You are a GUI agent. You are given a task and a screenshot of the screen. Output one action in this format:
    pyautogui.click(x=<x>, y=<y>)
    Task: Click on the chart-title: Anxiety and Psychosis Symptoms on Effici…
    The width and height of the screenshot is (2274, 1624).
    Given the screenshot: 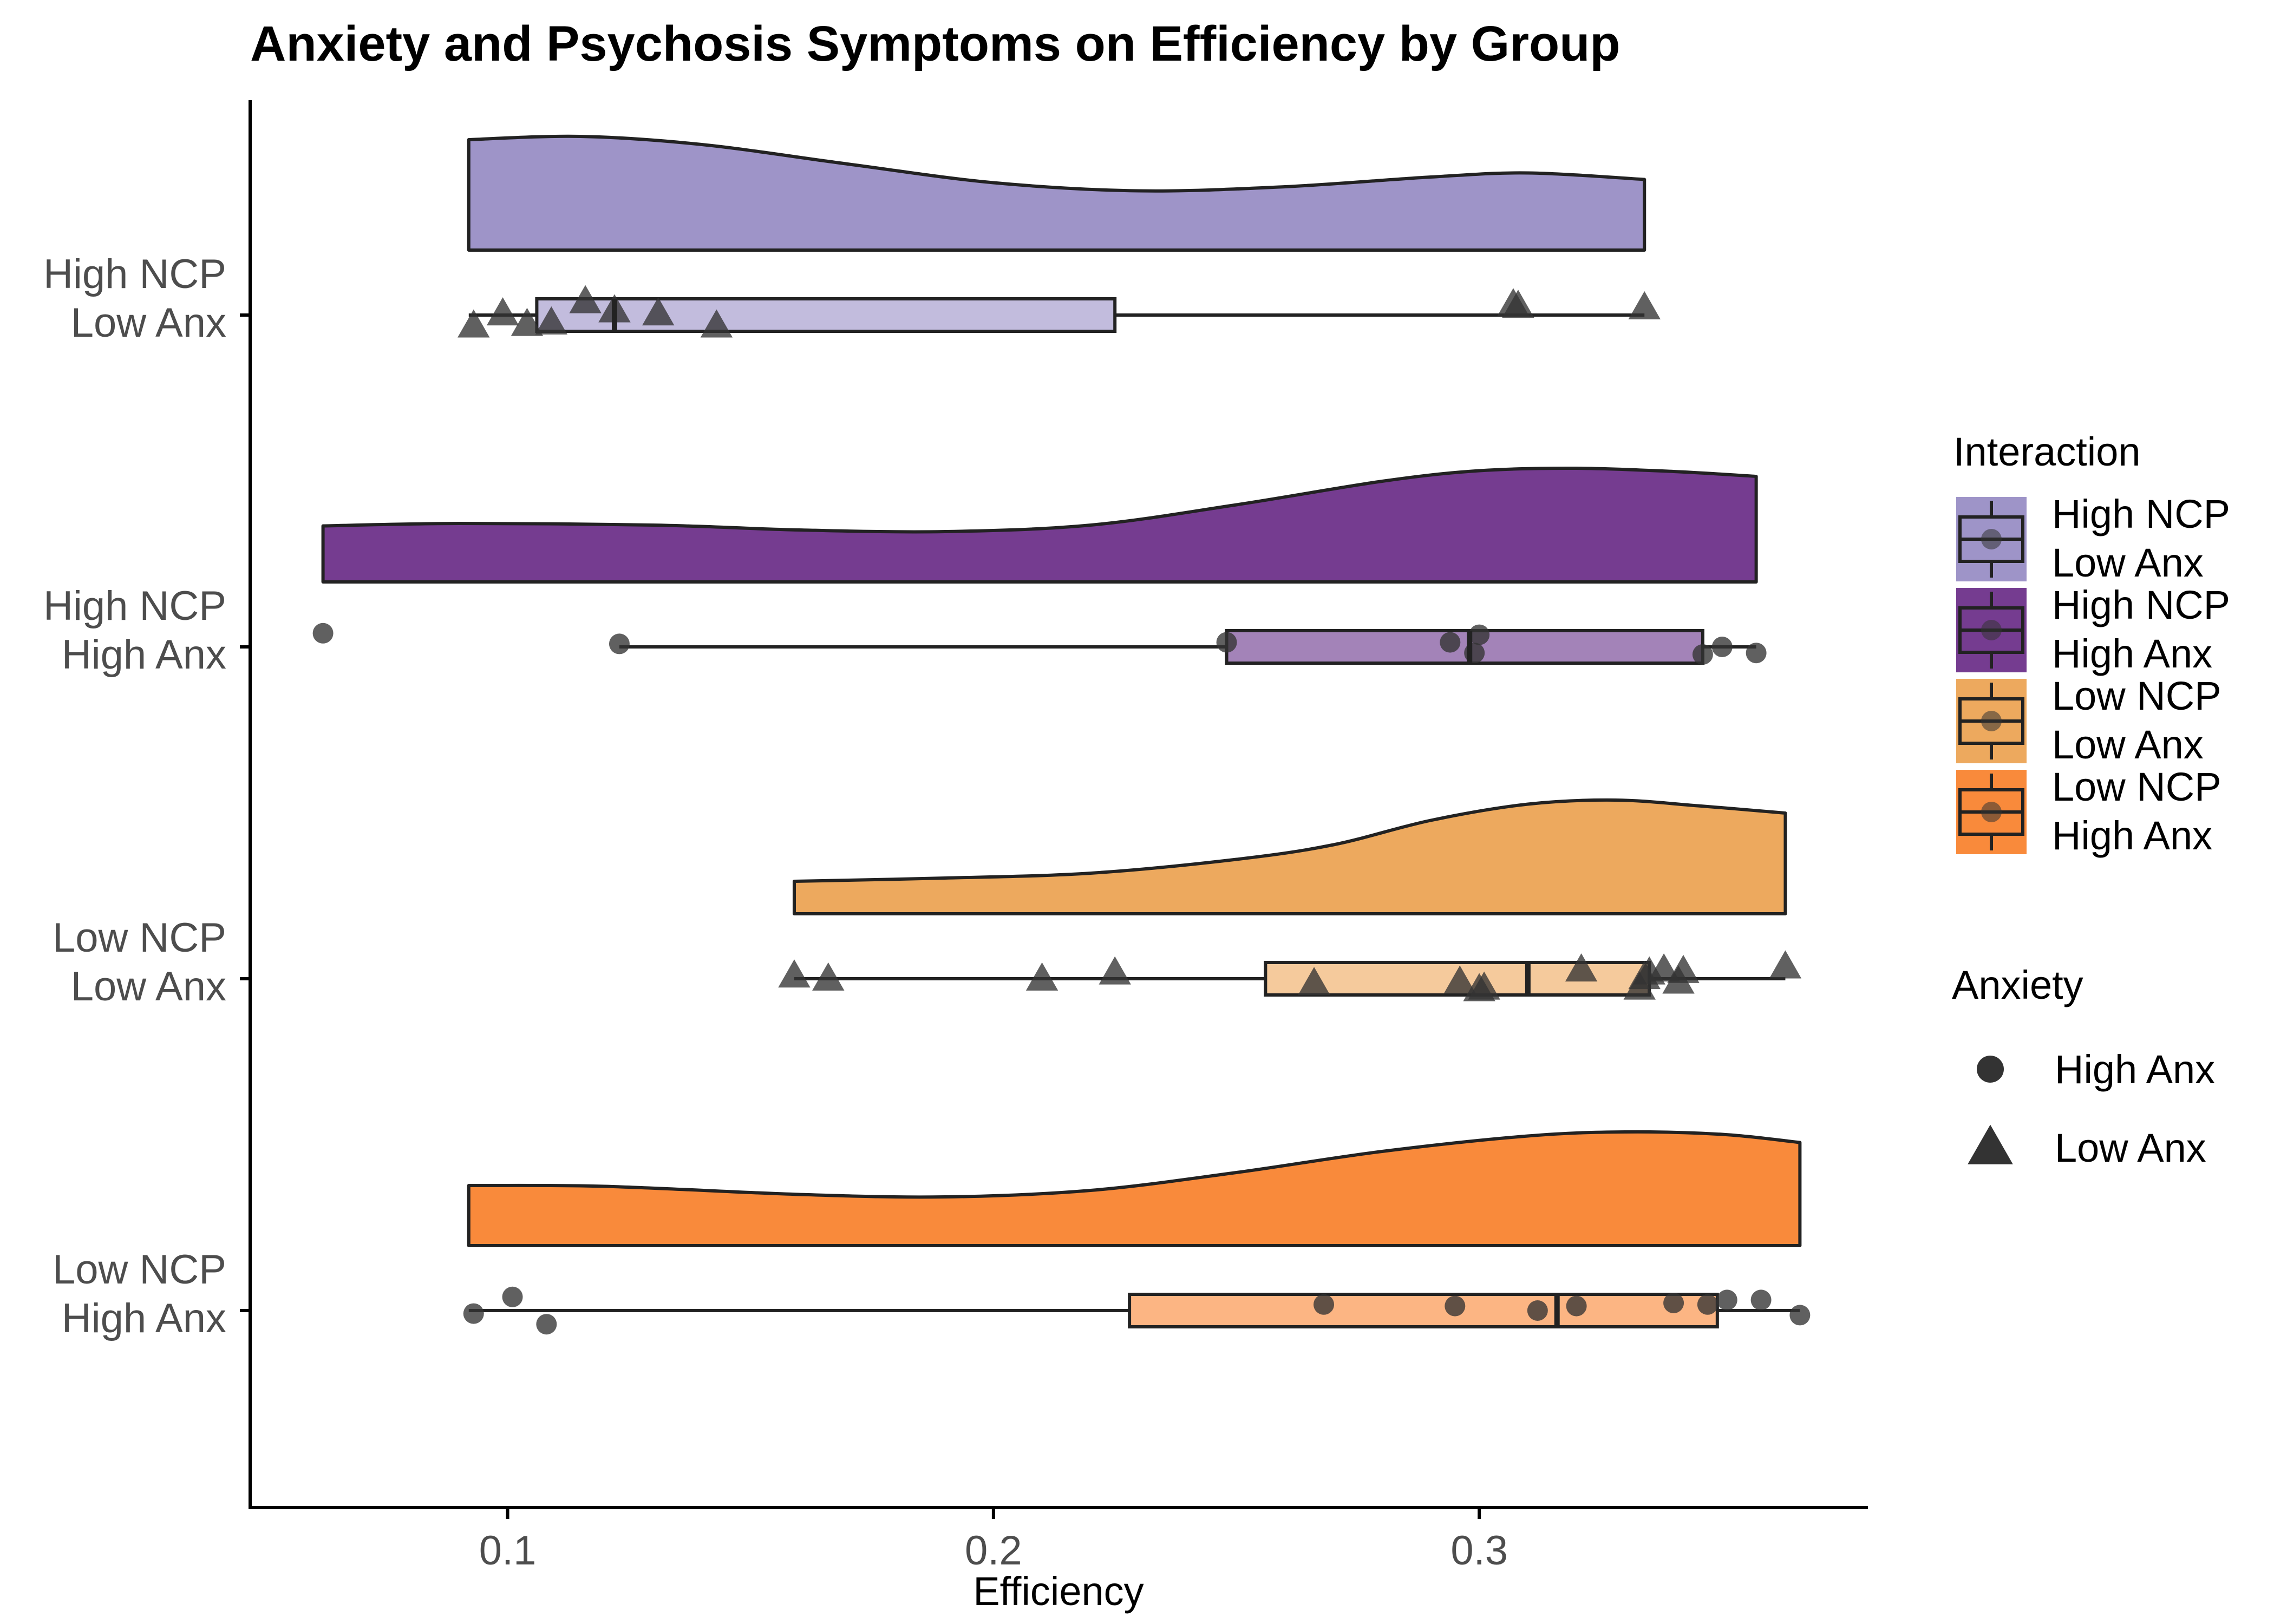 What is the action you would take?
    pyautogui.click(x=935, y=43)
    